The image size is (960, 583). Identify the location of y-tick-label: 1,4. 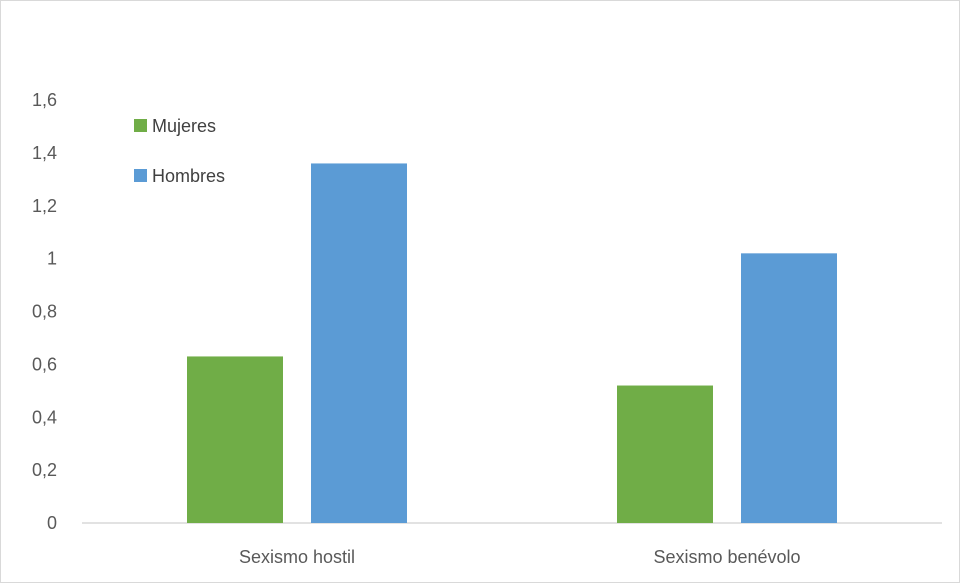
(44, 153).